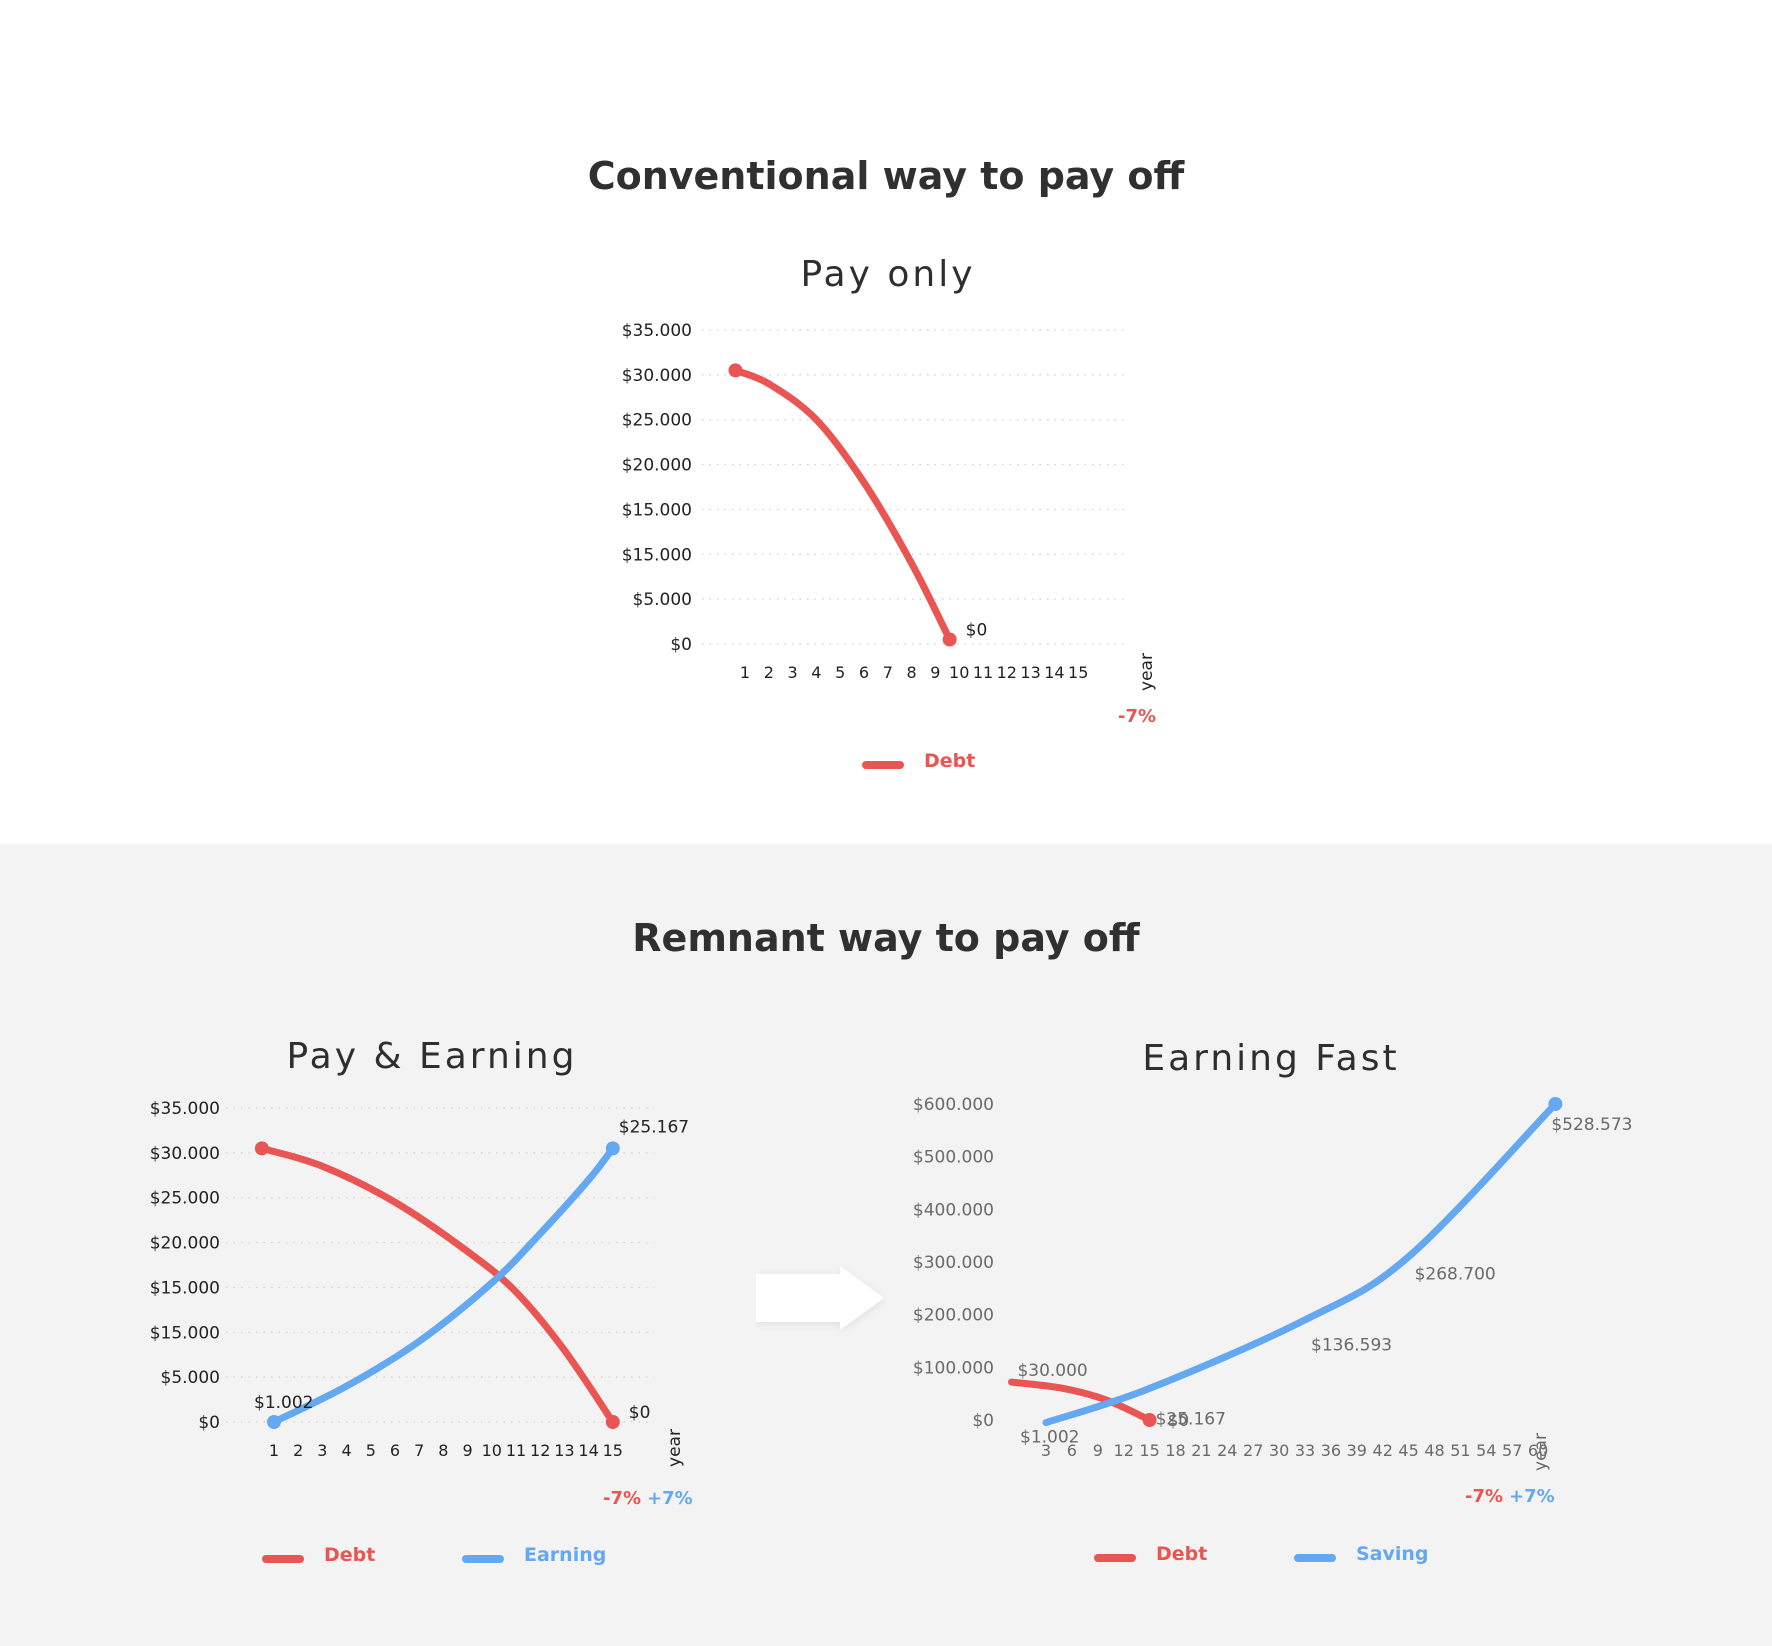 This screenshot has width=1772, height=1646. What do you see at coordinates (1030, 672) in the screenshot?
I see `x-tick-label: 13` at bounding box center [1030, 672].